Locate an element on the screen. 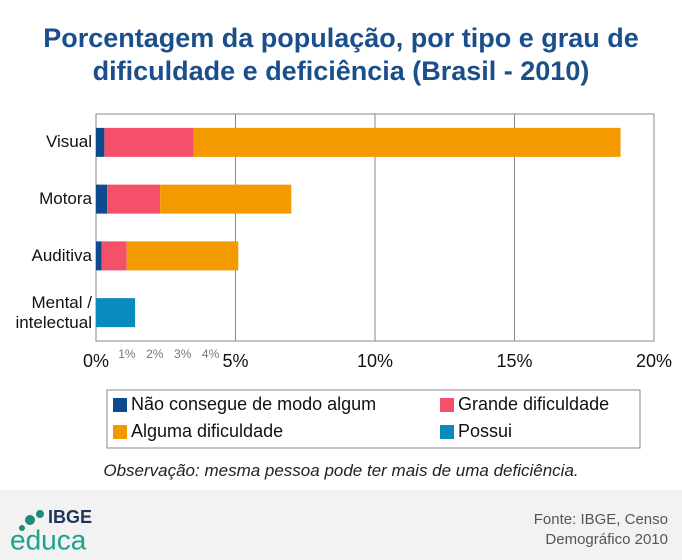  legend-label: Grande dificuldade is located at coordinates (533, 404).